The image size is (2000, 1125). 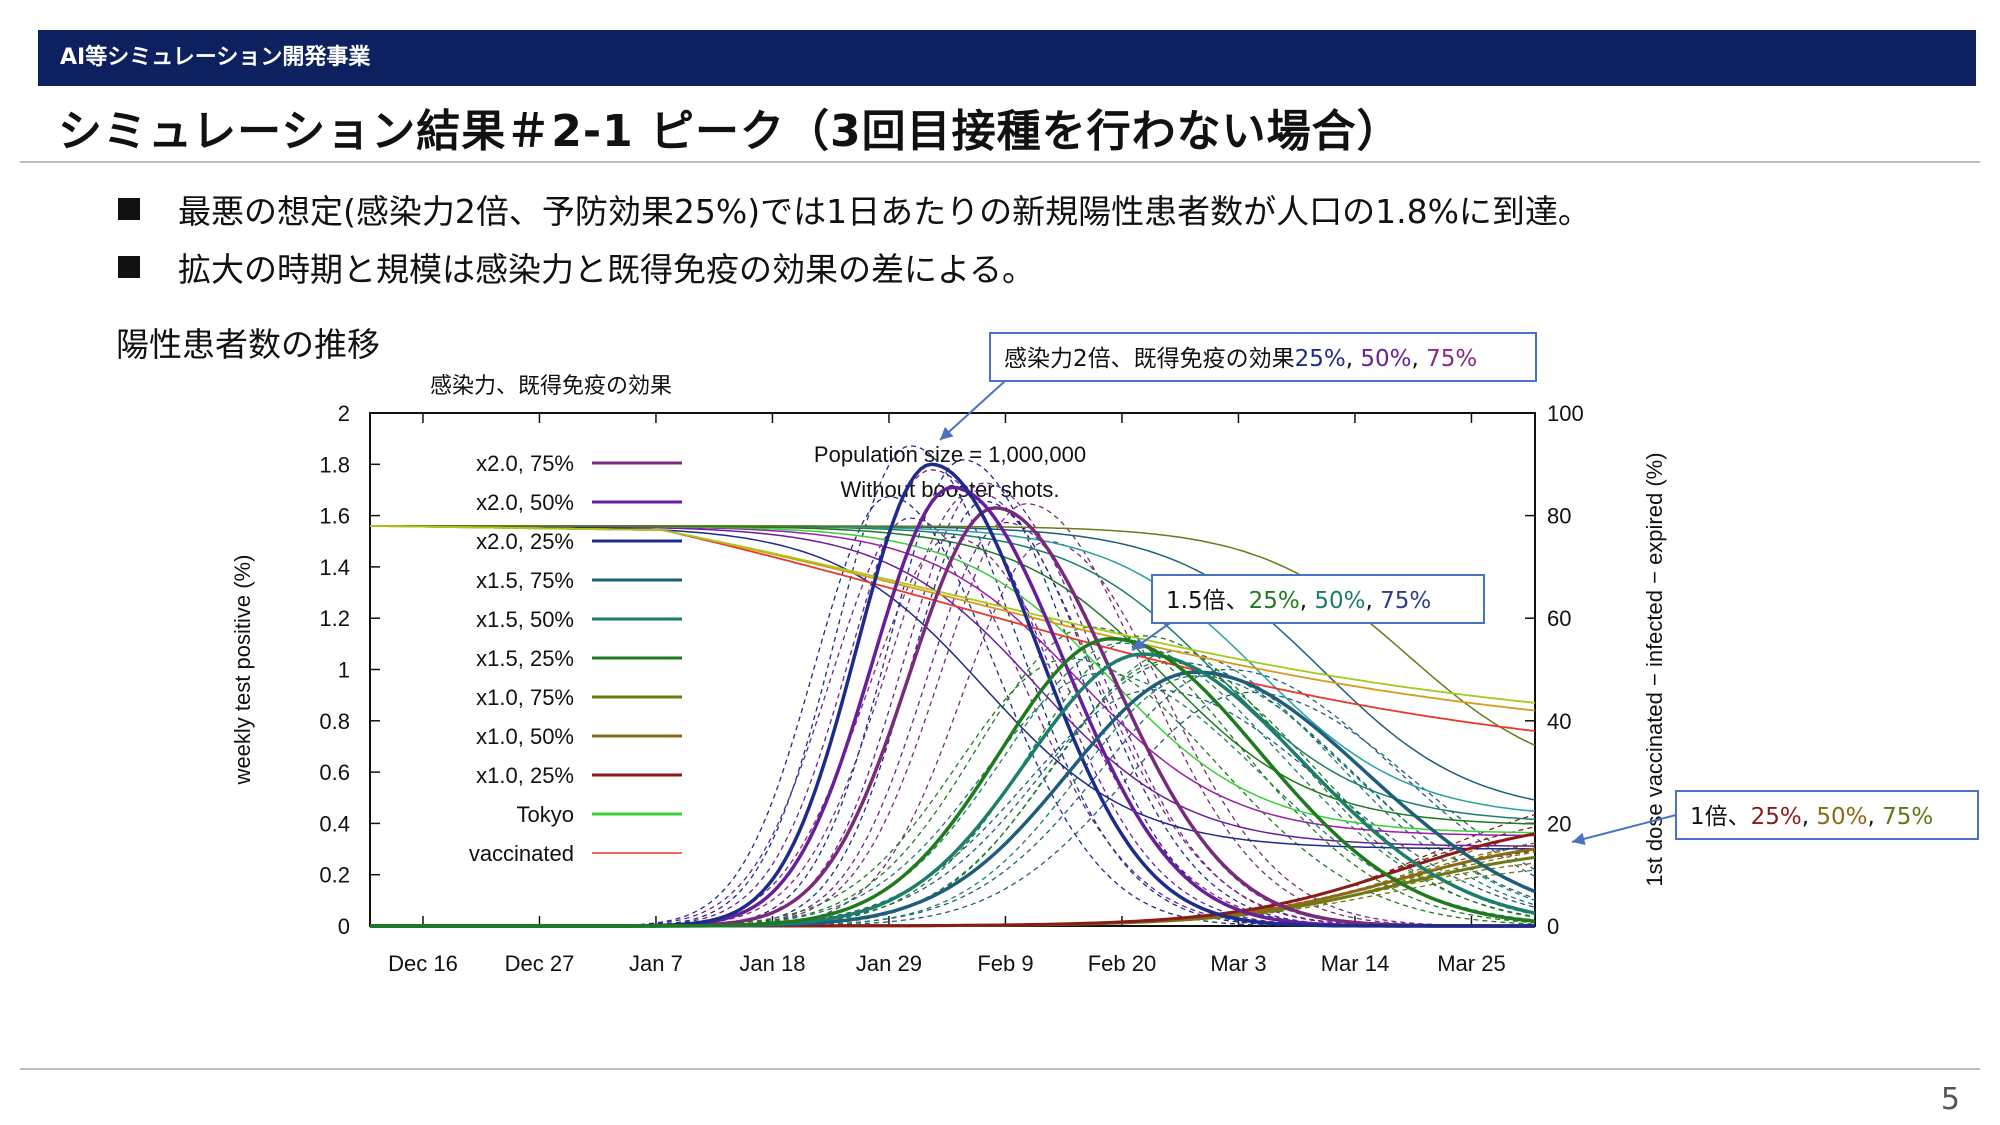 I want to click on callout-prefix: 1倍、, so click(x=1720, y=817).